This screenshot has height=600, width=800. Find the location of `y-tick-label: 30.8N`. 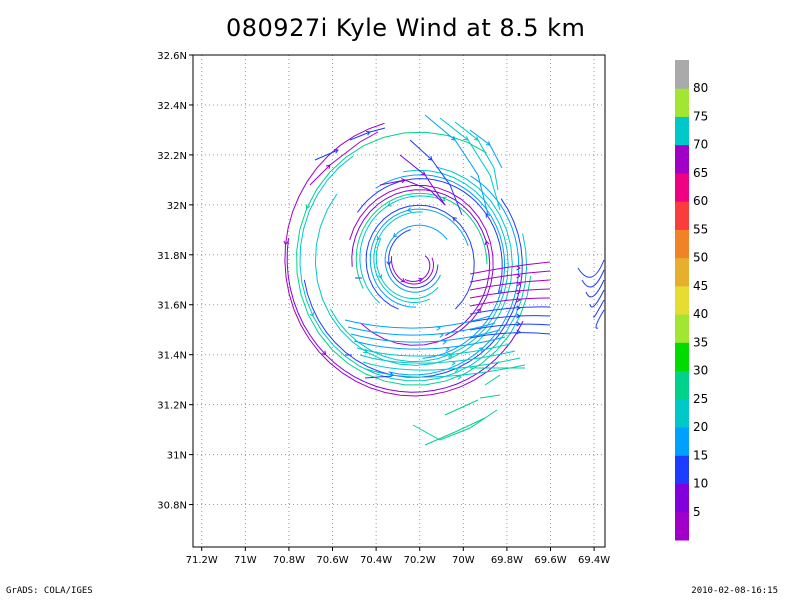

y-tick-label: 30.8N is located at coordinates (172, 506).